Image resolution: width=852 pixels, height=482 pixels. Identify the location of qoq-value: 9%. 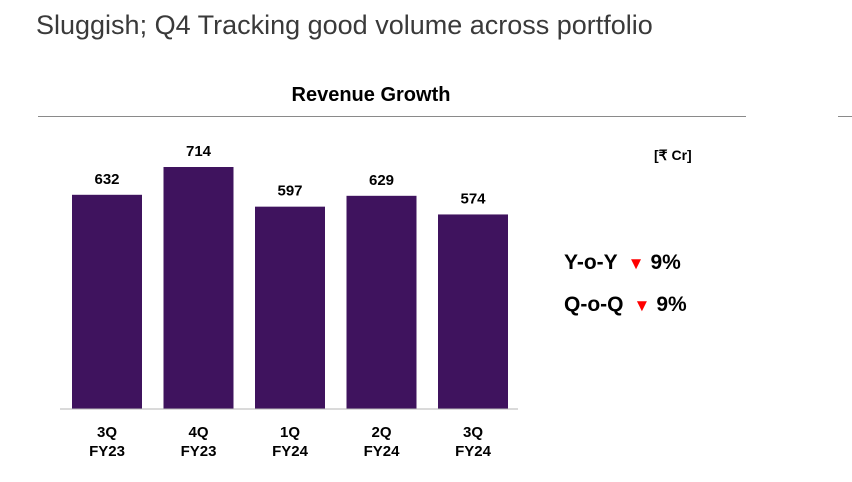
(671, 304).